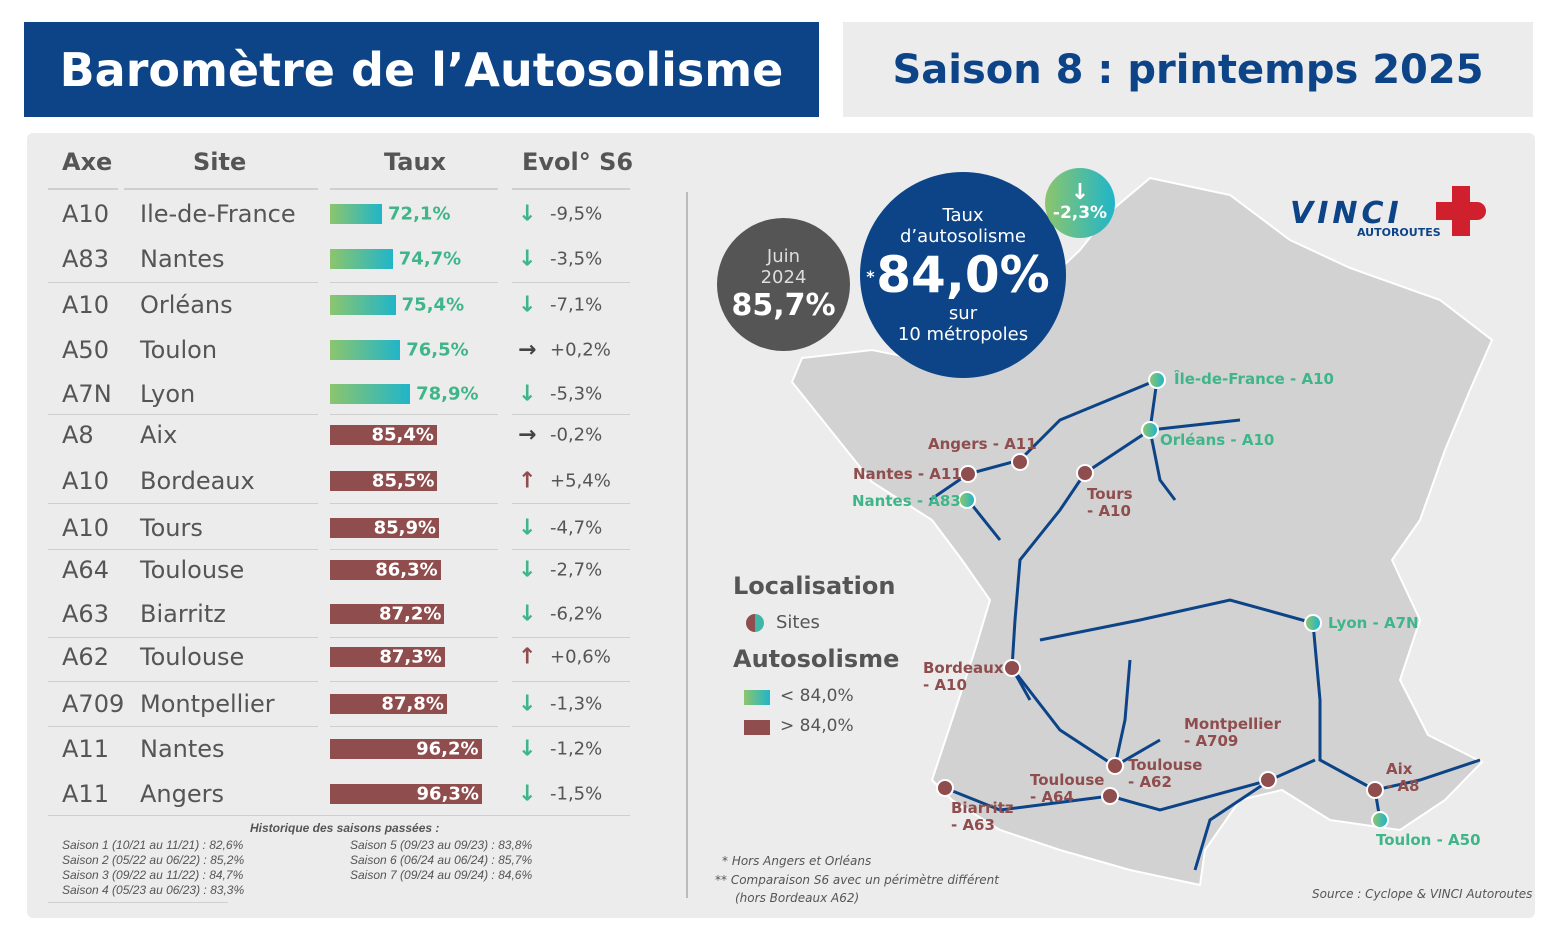  Describe the element at coordinates (406, 570) in the screenshot. I see `rate-label: 86,3%` at that location.